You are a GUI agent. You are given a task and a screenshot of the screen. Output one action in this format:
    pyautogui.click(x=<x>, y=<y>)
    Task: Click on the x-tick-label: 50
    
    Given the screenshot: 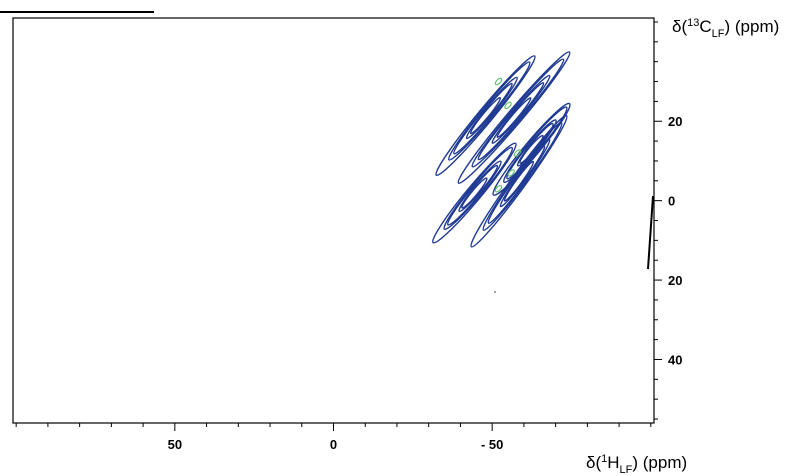 What is the action you would take?
    pyautogui.click(x=175, y=444)
    